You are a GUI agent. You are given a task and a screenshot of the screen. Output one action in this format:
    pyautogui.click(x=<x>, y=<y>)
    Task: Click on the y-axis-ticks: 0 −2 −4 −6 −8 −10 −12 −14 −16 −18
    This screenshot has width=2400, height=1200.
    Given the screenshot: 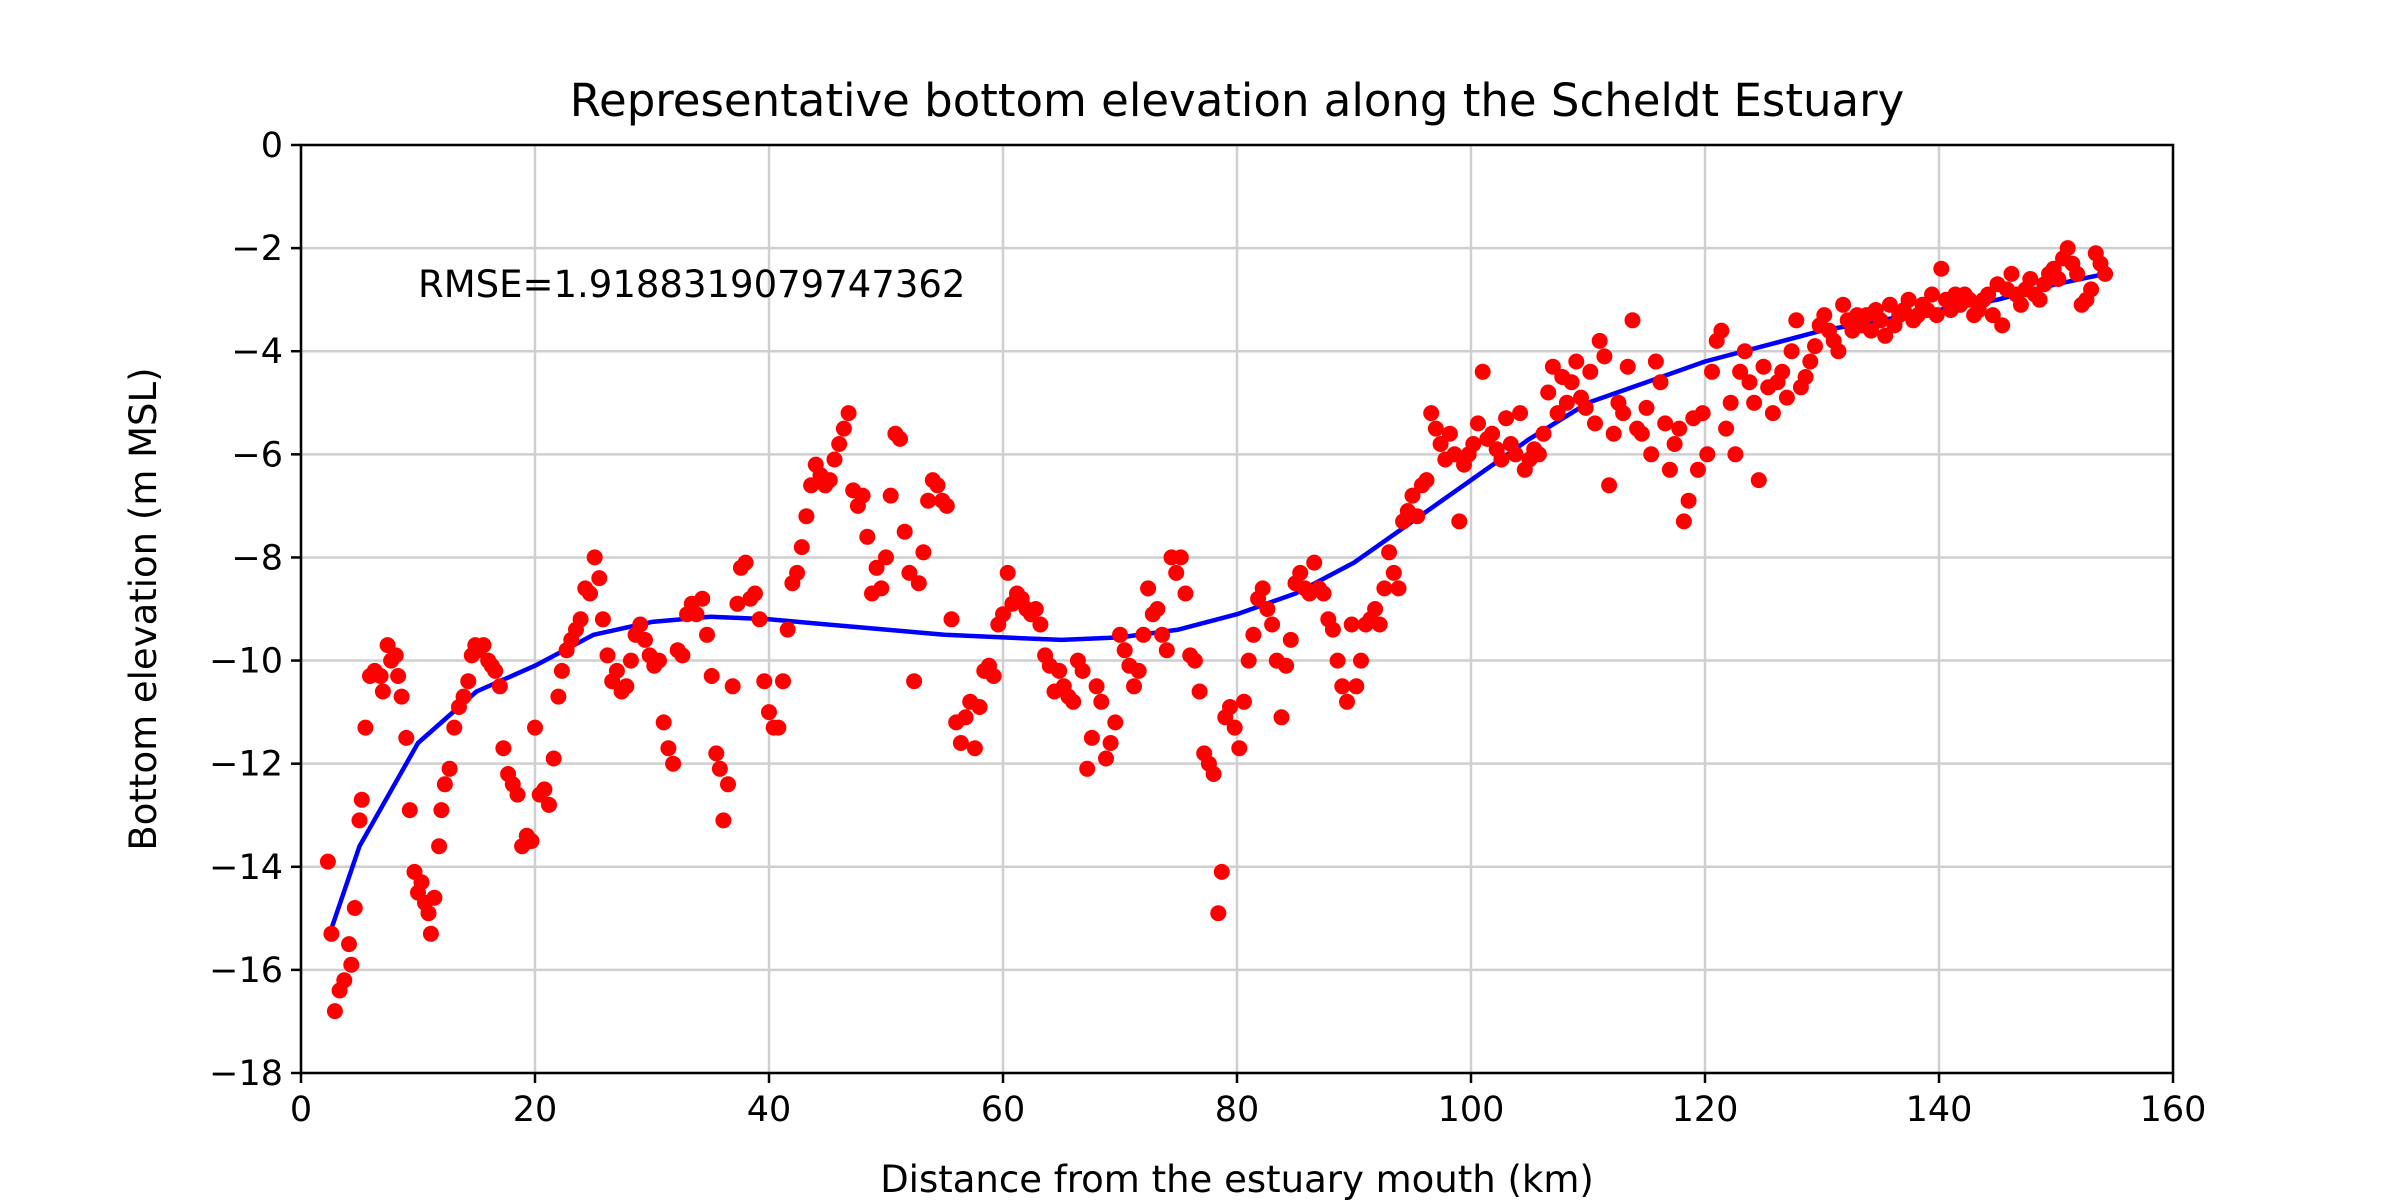 What is the action you would take?
    pyautogui.click(x=255, y=610)
    